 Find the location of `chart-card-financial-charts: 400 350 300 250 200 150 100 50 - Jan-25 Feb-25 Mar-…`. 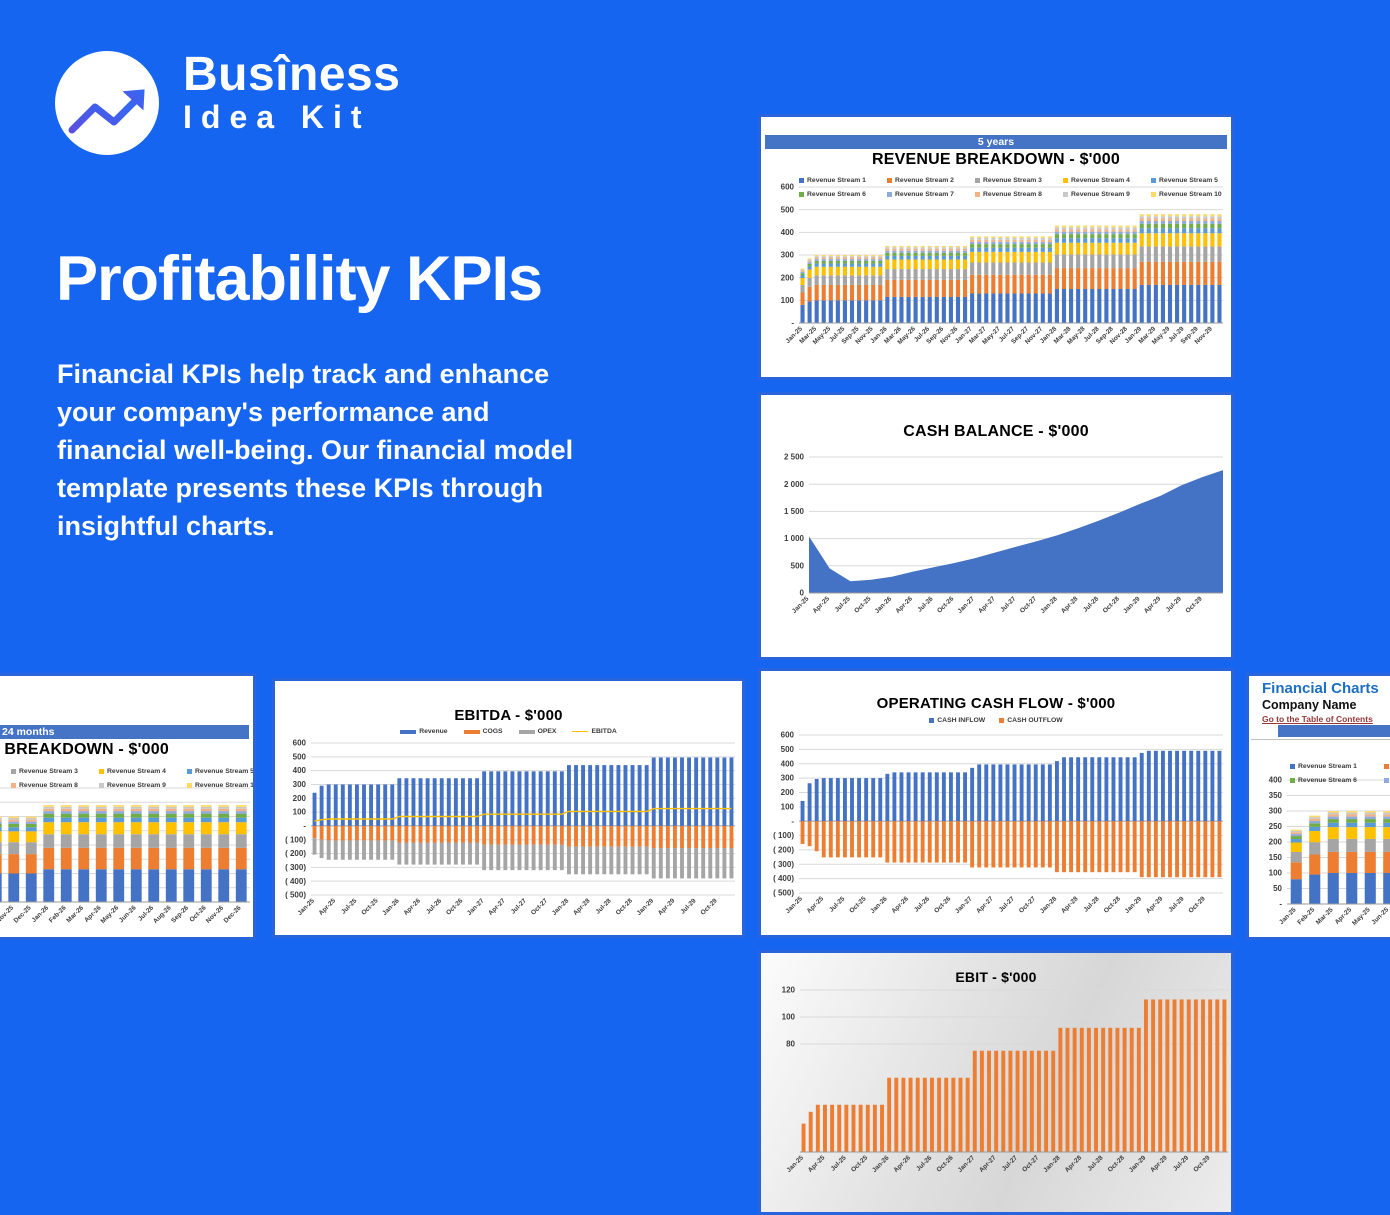

chart-card-financial-charts: 400 350 300 250 200 150 100 50 - Jan-25 Feb-25 Mar-… is located at coordinates (1318, 806).